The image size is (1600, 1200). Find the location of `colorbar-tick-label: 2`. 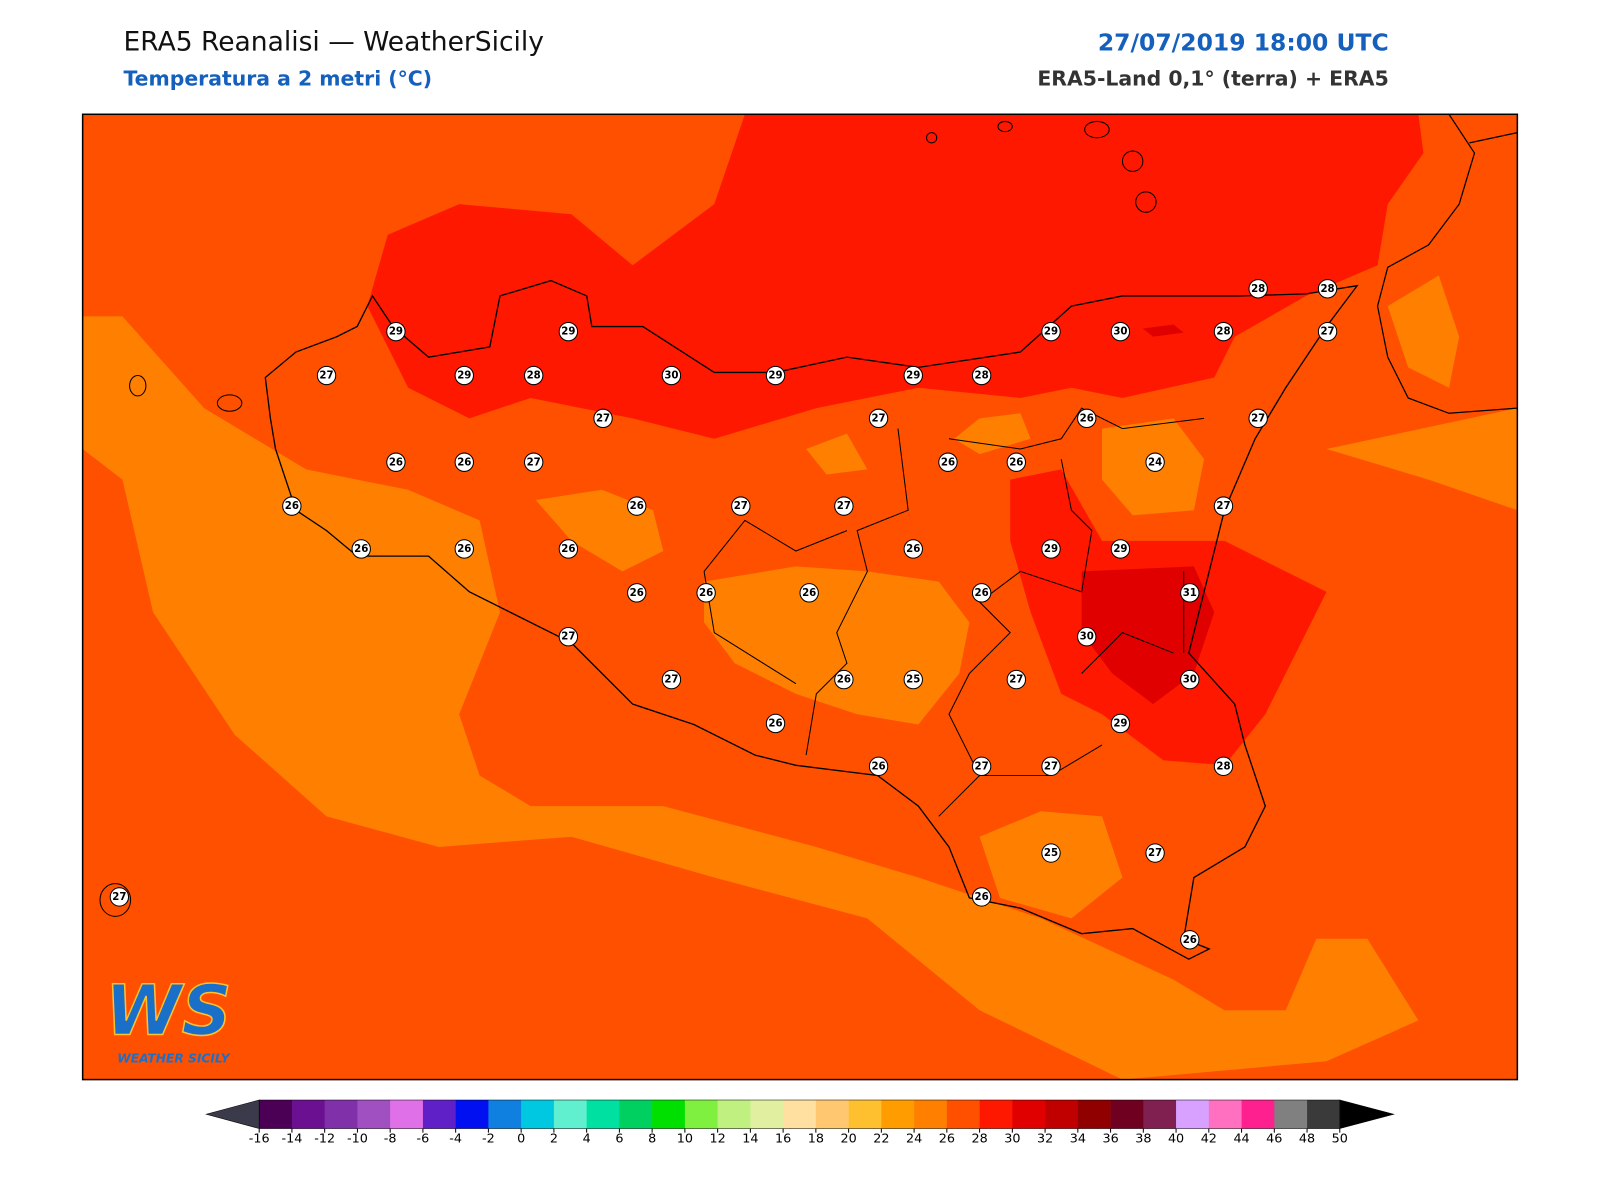

colorbar-tick-label: 2 is located at coordinates (554, 1138).